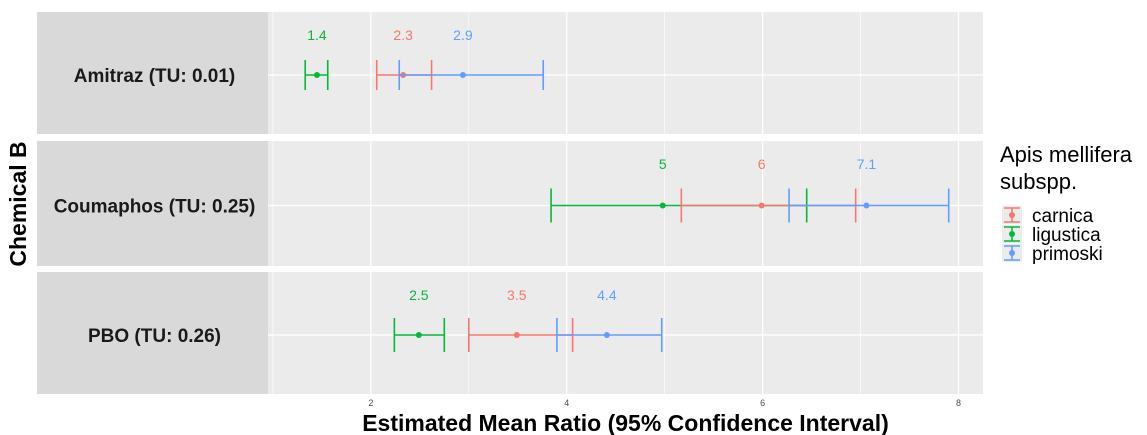 The height and width of the screenshot is (435, 1147). Describe the element at coordinates (155, 207) in the screenshot. I see `facet-label: Coumaphos (TU: 0.25)` at that location.